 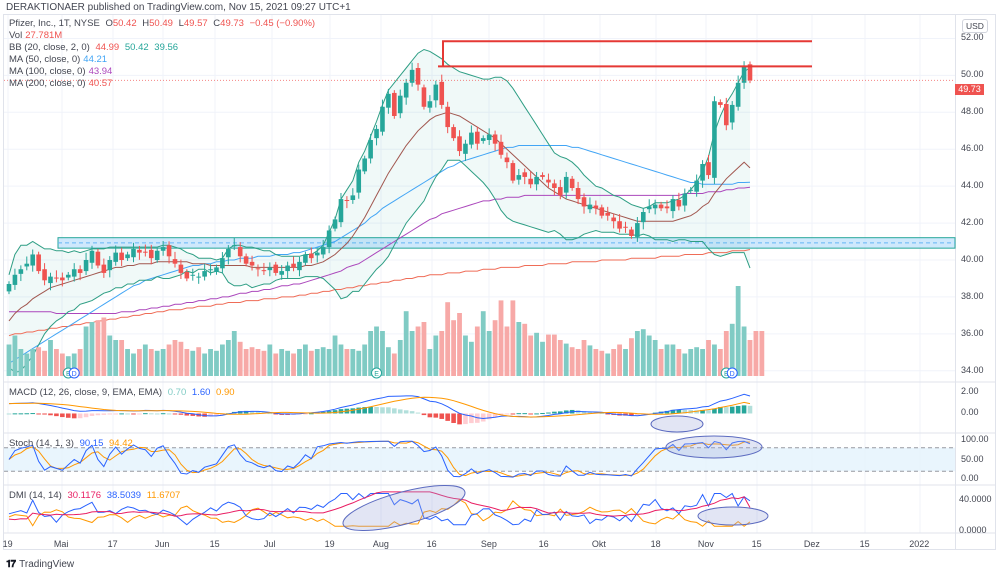 I want to click on stoch-d-value: 94.42, so click(x=121, y=443).